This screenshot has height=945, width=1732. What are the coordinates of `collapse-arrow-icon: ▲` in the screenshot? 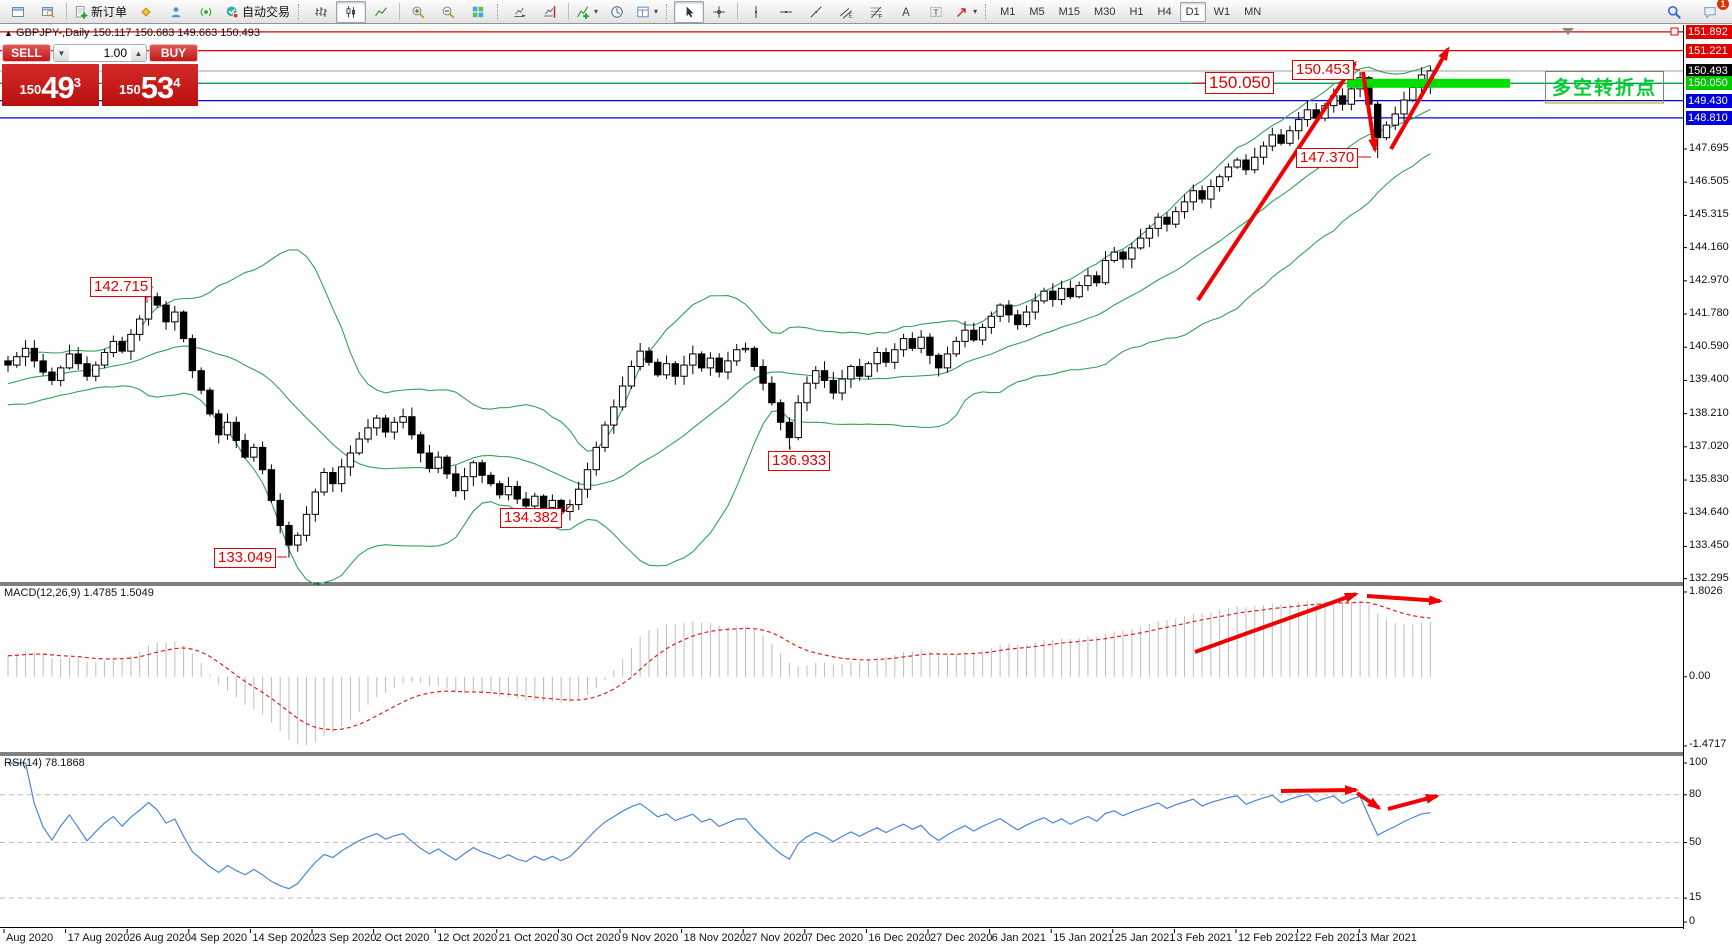 It's located at (8, 33).